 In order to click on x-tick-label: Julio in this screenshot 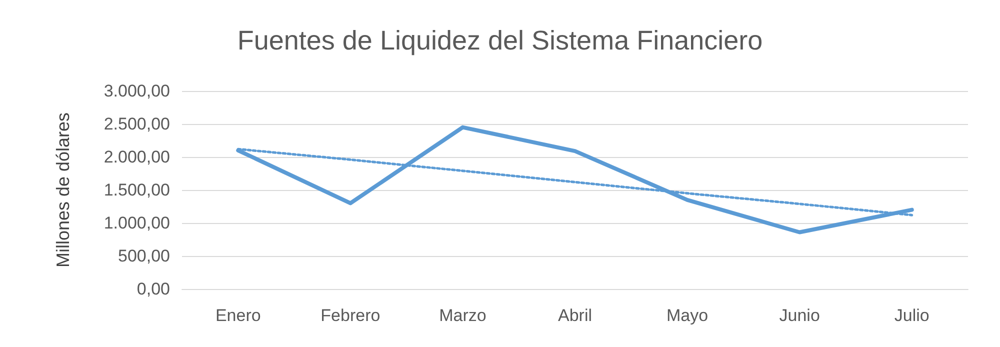, I will do `click(912, 315)`.